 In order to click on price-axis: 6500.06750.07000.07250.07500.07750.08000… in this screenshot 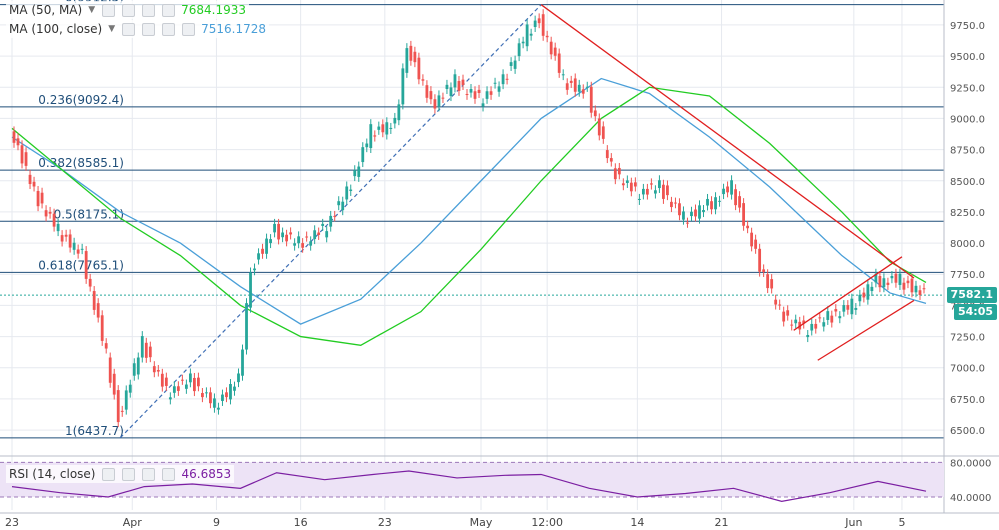, I will do `click(964, 256)`.